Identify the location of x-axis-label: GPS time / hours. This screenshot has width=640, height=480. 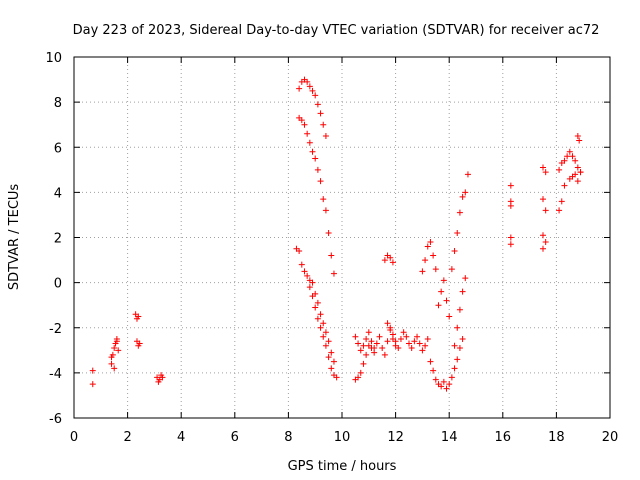
(342, 466).